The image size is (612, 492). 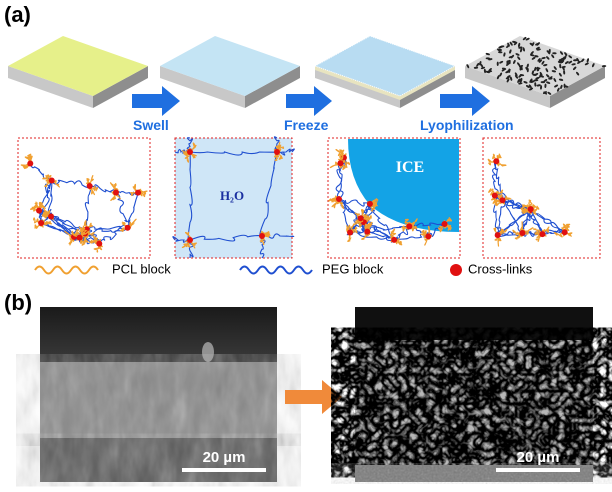 What do you see at coordinates (474, 394) in the screenshot?
I see `sem-image` at bounding box center [474, 394].